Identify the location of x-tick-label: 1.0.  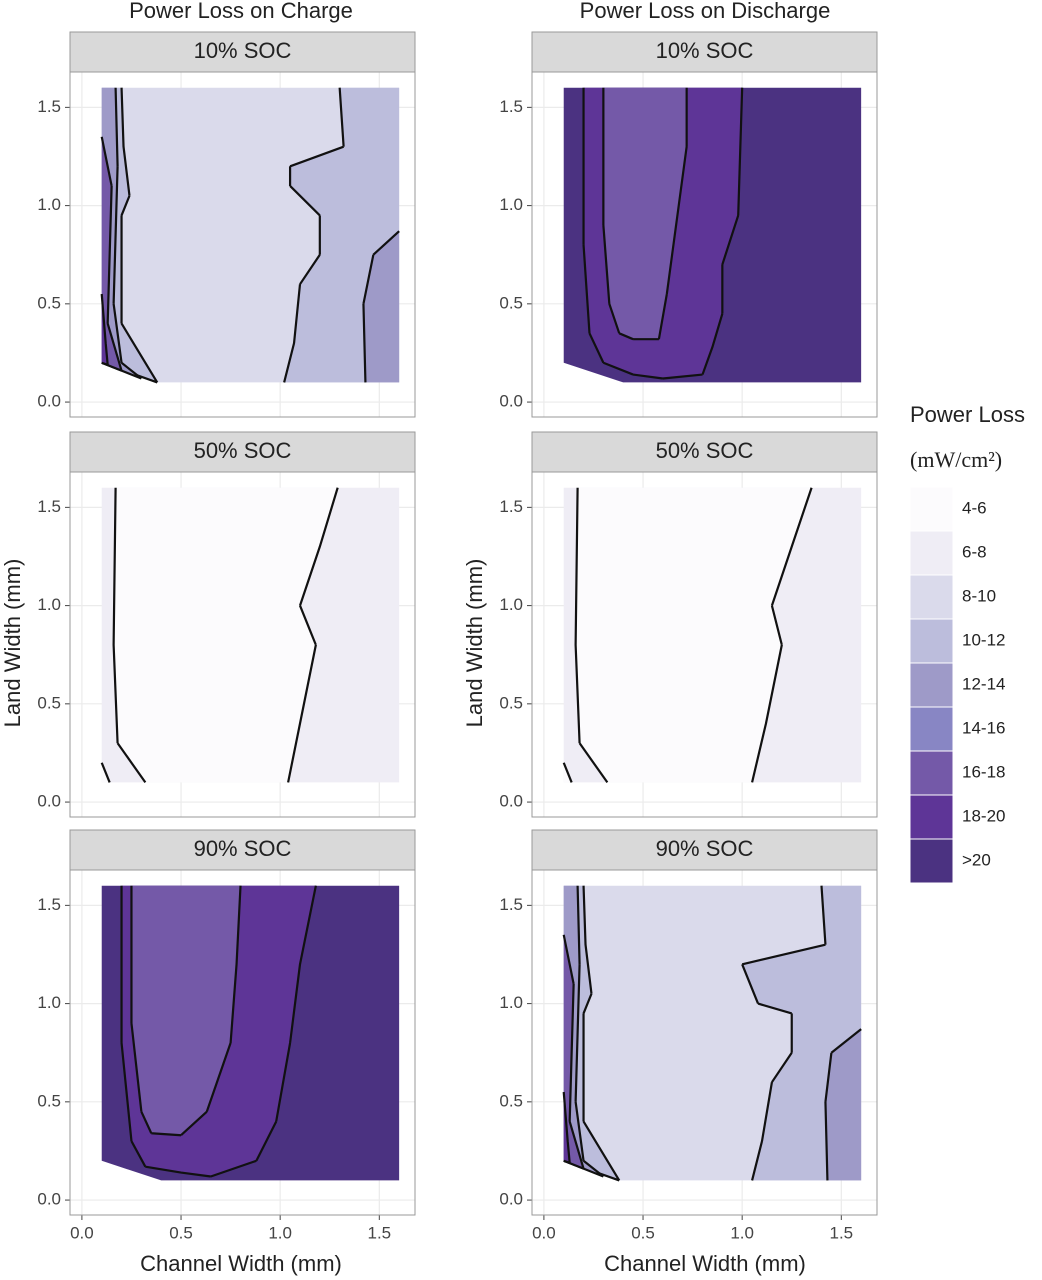
(280, 1232).